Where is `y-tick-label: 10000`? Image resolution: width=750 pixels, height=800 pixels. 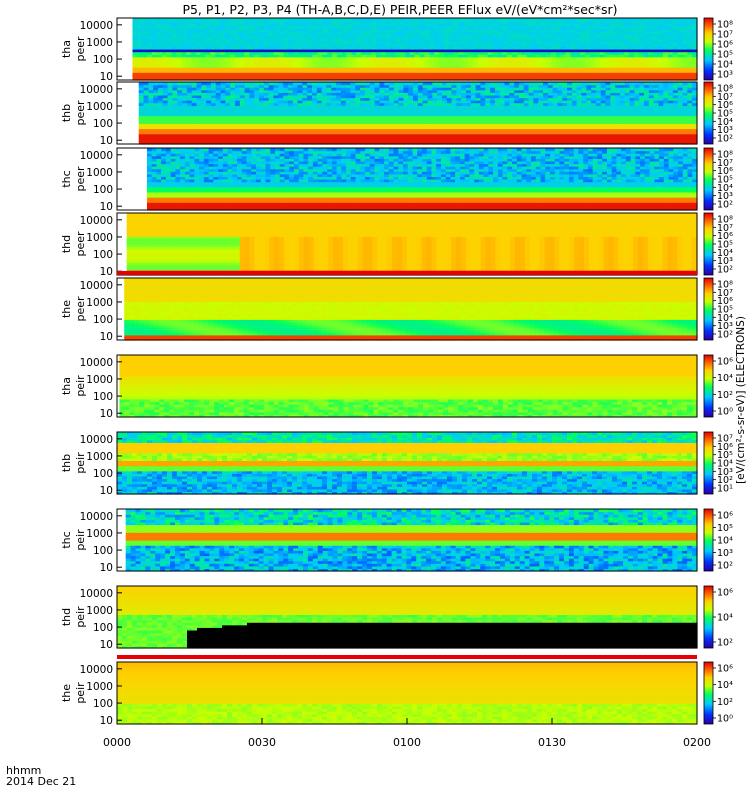
y-tick-label: 10000 is located at coordinates (96, 26).